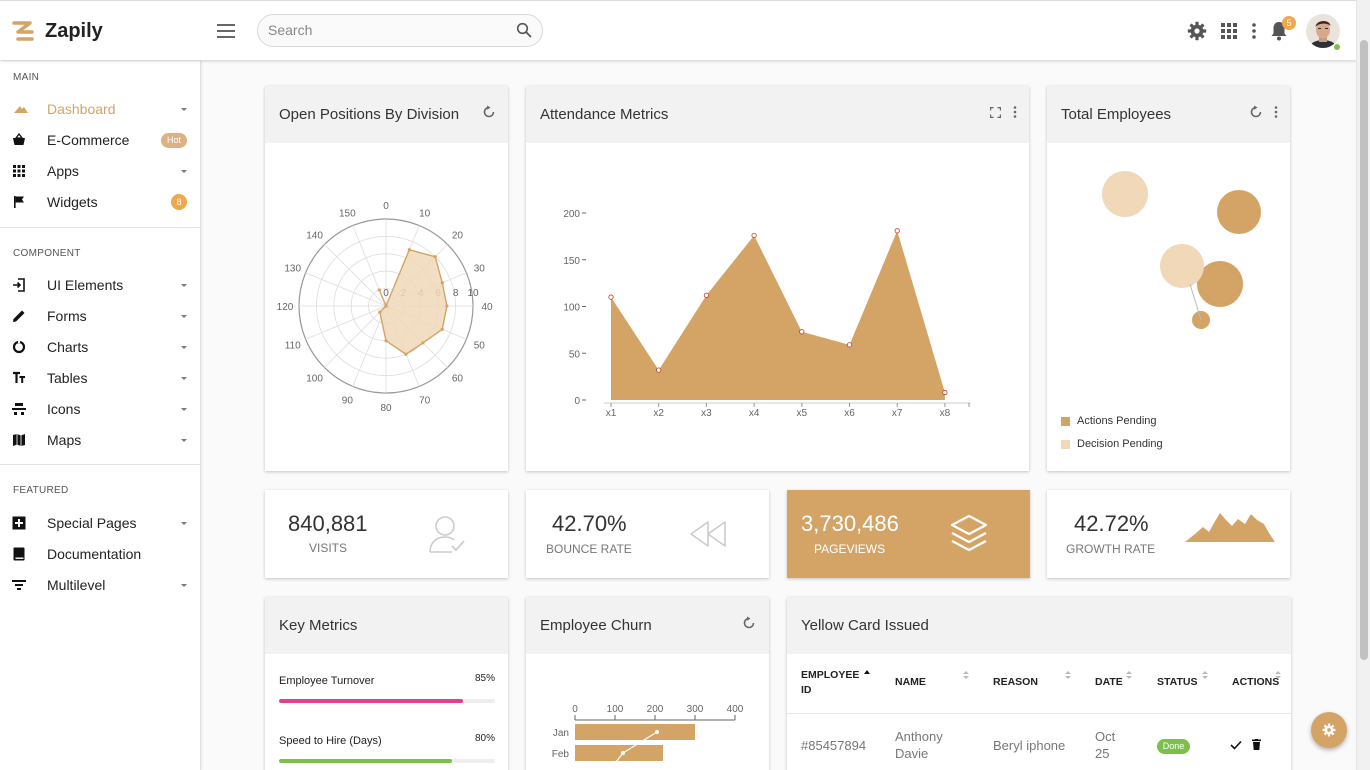 This screenshot has width=1370, height=770. I want to click on sidebar-item-label: UI Elements, so click(85, 285).